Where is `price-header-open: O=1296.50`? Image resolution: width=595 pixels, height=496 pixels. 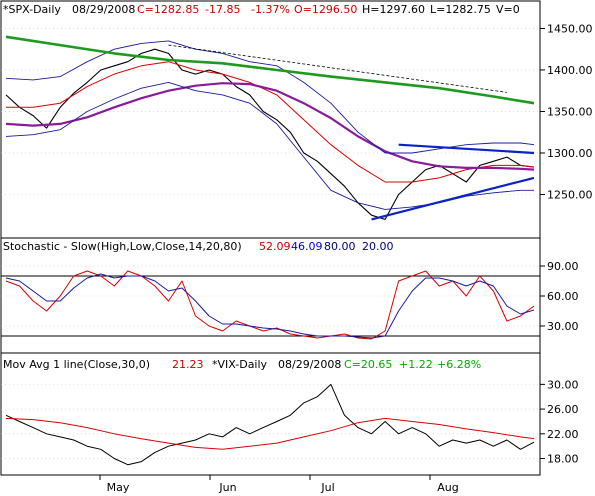
price-header-open: O=1296.50 is located at coordinates (325, 9).